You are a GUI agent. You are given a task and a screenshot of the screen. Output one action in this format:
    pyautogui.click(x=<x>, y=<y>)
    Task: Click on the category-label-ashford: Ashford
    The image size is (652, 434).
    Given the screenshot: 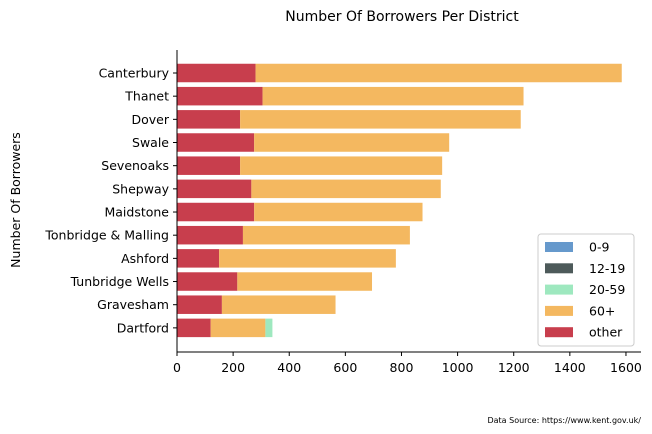 What is the action you would take?
    pyautogui.click(x=145, y=258)
    